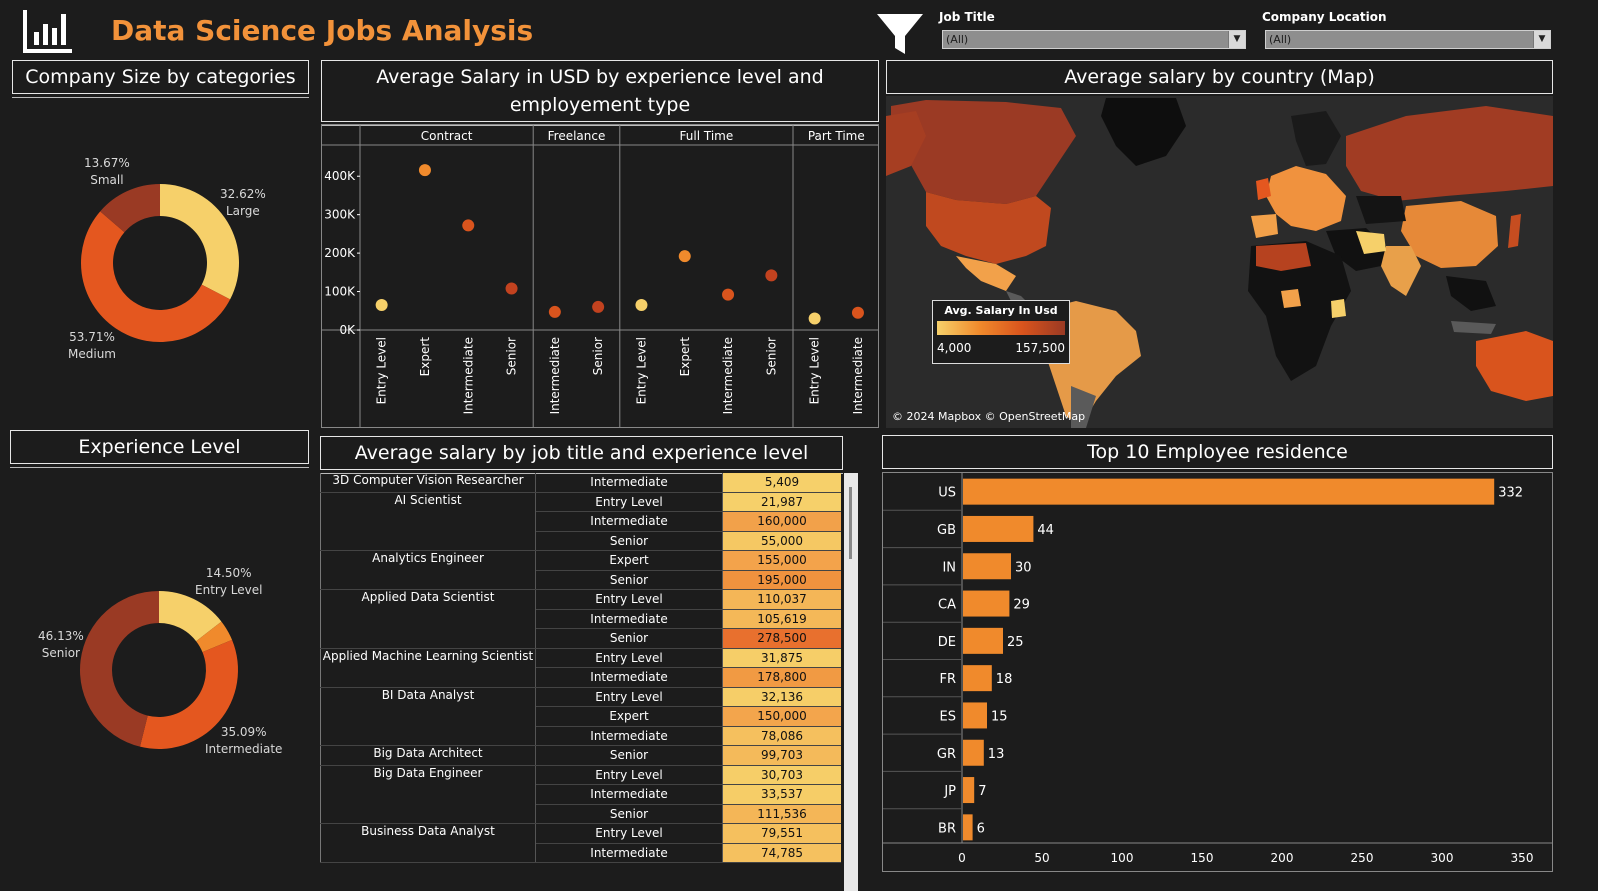  What do you see at coordinates (48, 31) in the screenshot?
I see `app-logo-icon` at bounding box center [48, 31].